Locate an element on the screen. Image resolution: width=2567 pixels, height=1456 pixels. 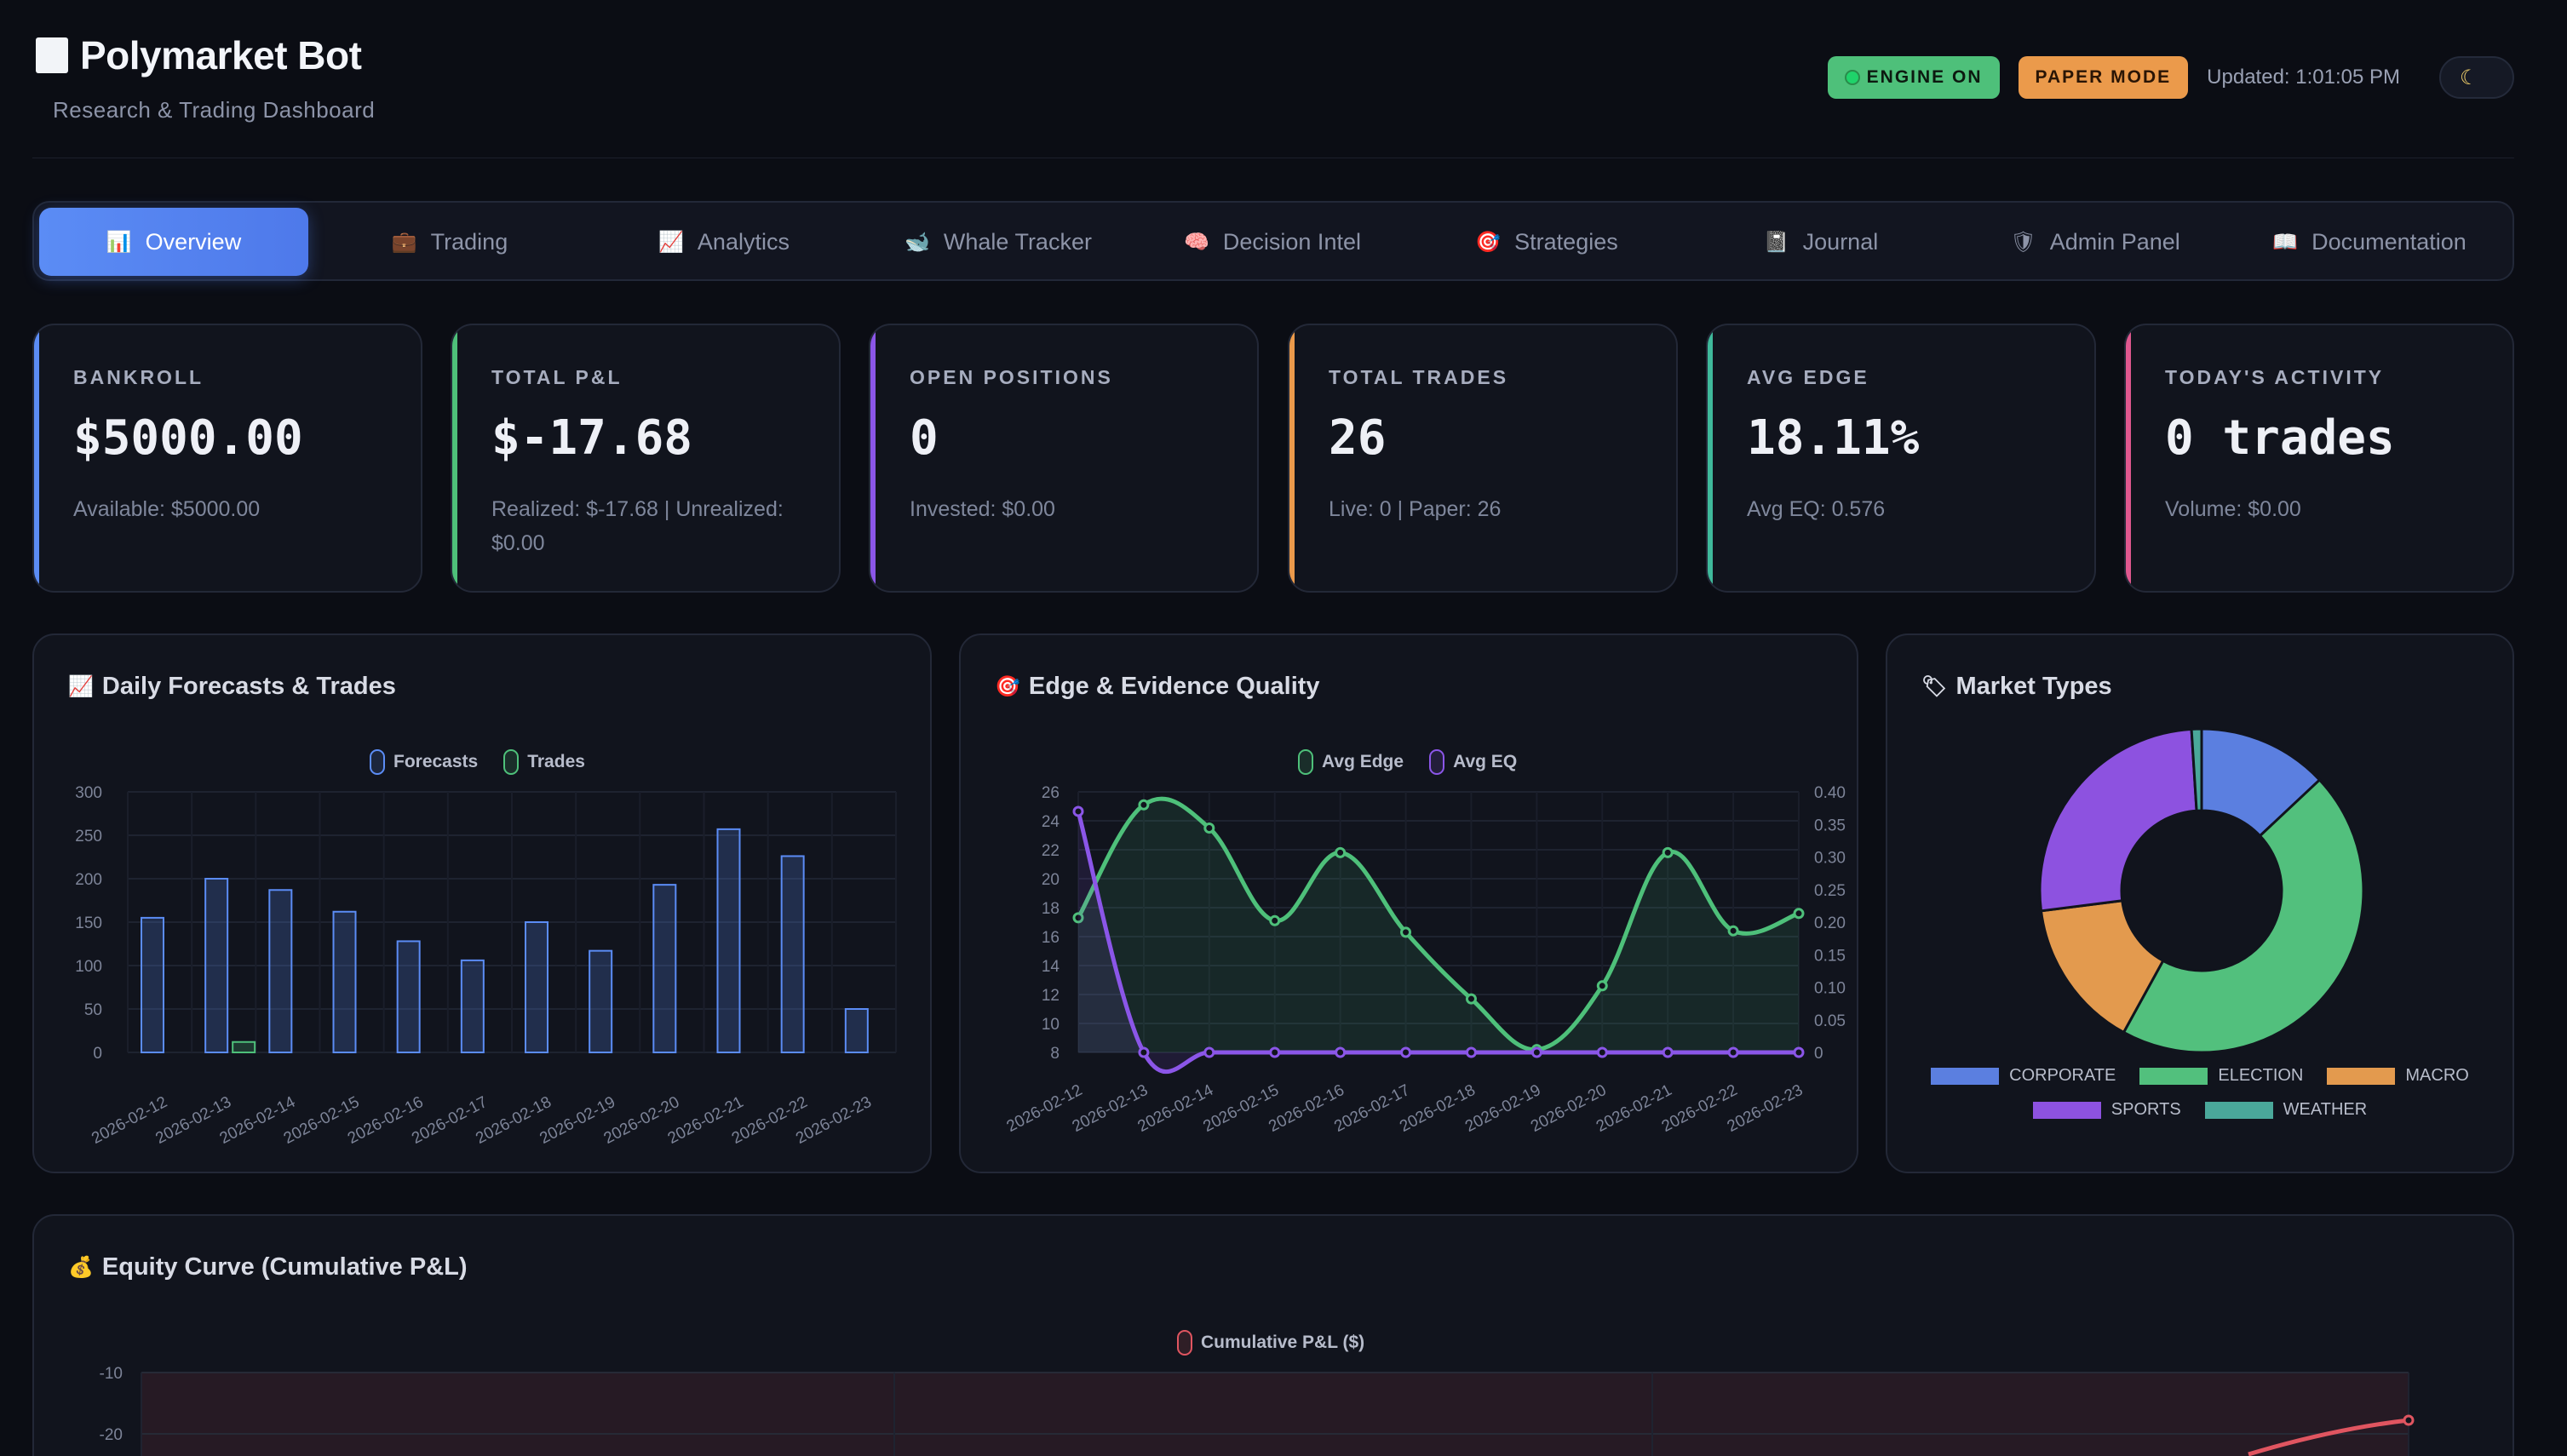
tab-documentation: 📖 Documentation is located at coordinates (2369, 242).